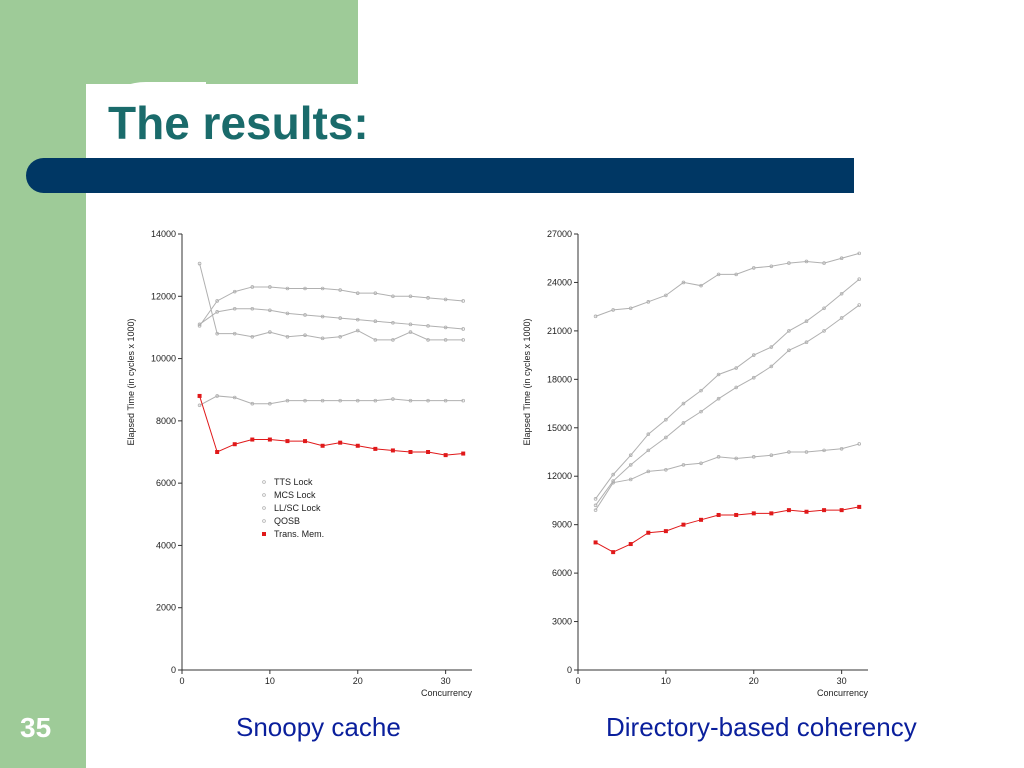  What do you see at coordinates (727, 529) in the screenshot?
I see `series-line-trans-mem` at bounding box center [727, 529].